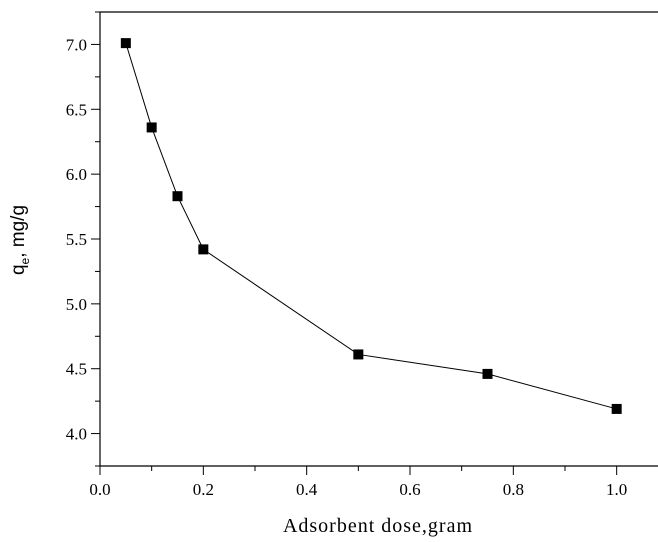 The width and height of the screenshot is (658, 542). I want to click on y-axis-label: qe, mg/g, so click(20, 240).